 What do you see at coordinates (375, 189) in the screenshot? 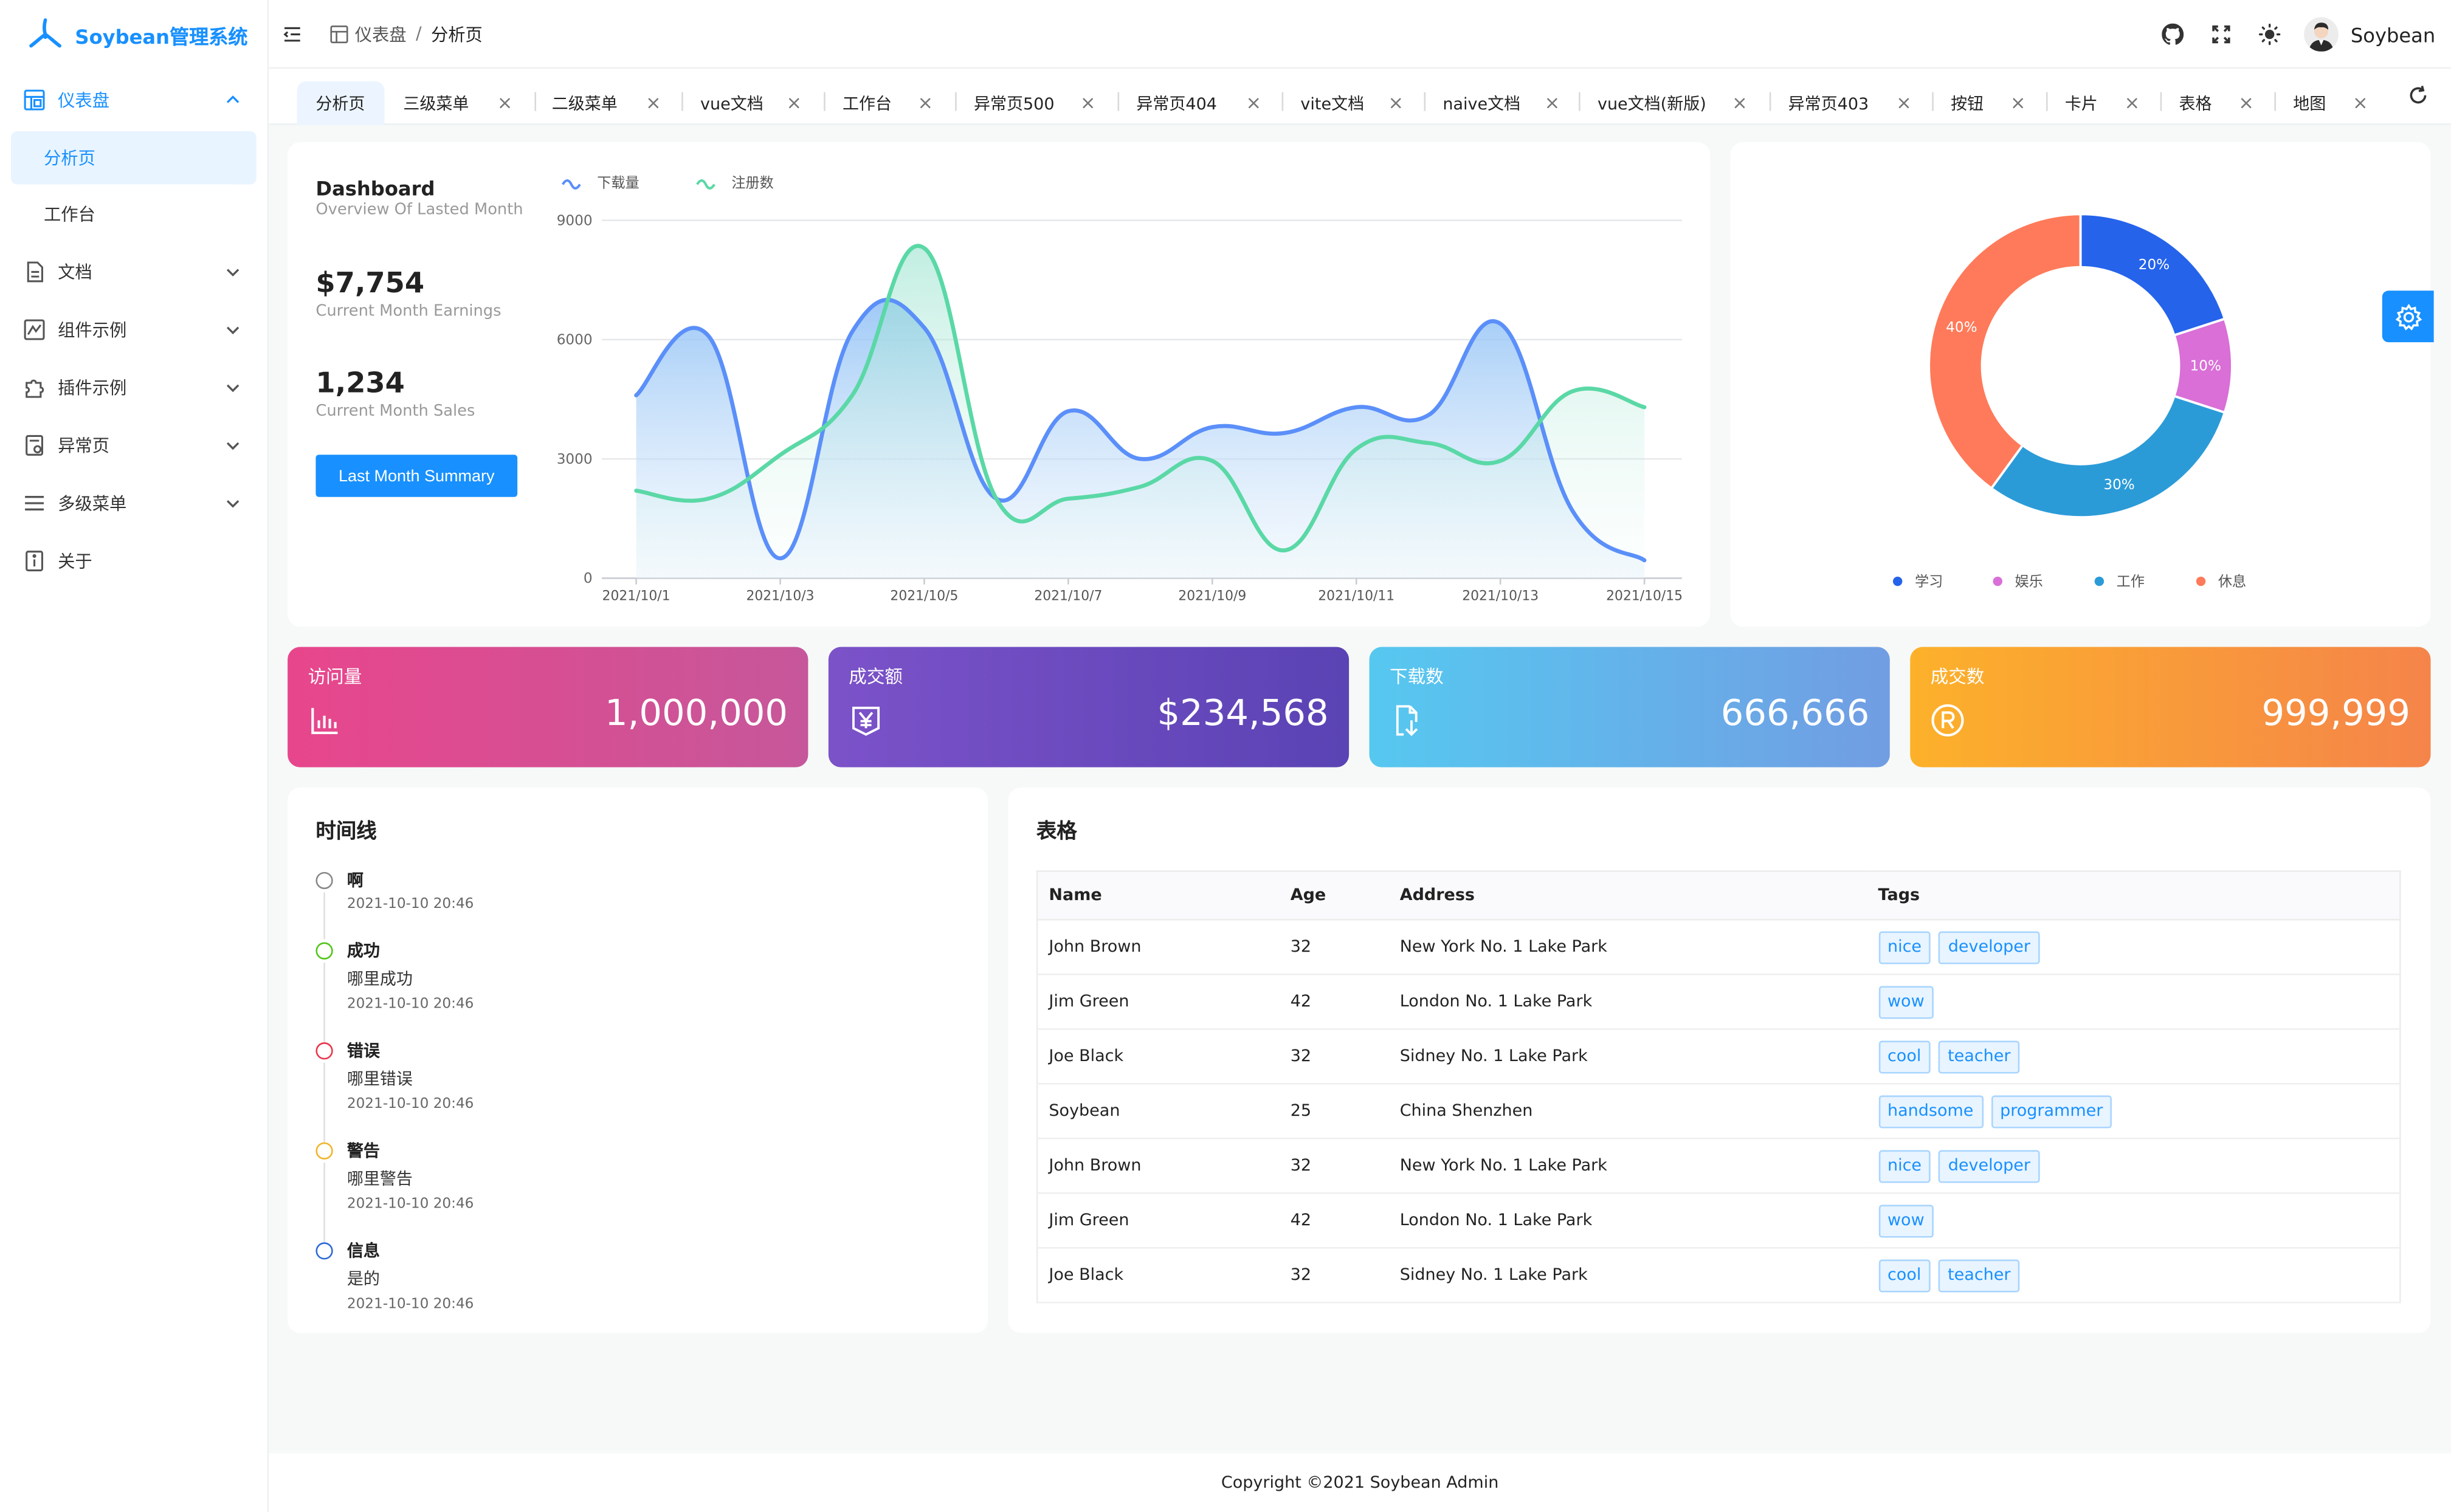
I see `dashboard-title: Dashboard` at bounding box center [375, 189].